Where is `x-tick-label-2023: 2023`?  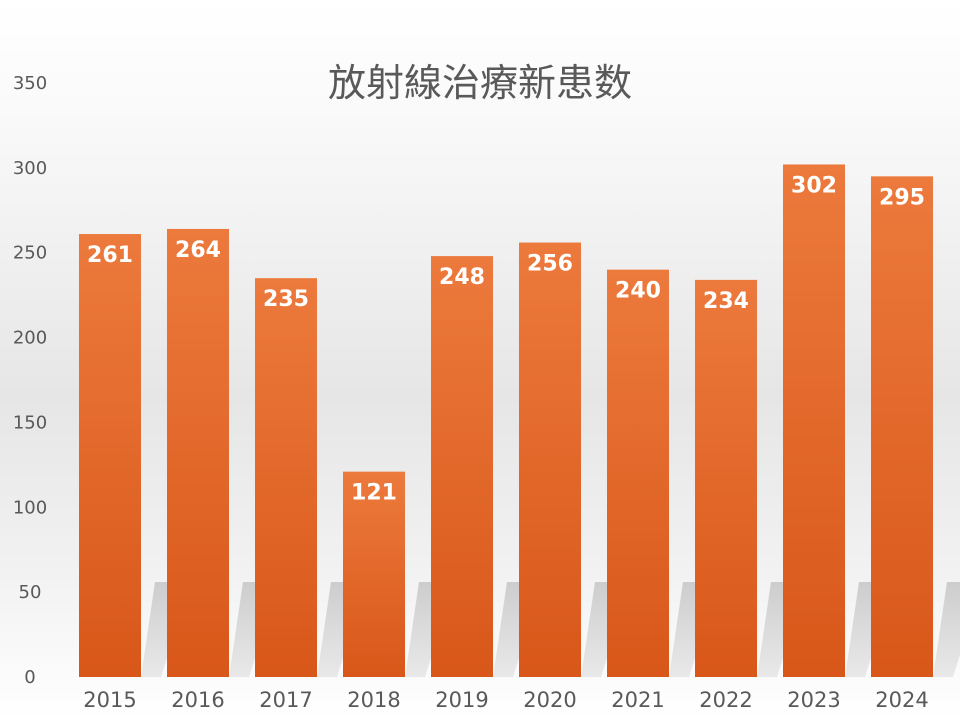 x-tick-label-2023: 2023 is located at coordinates (813, 700).